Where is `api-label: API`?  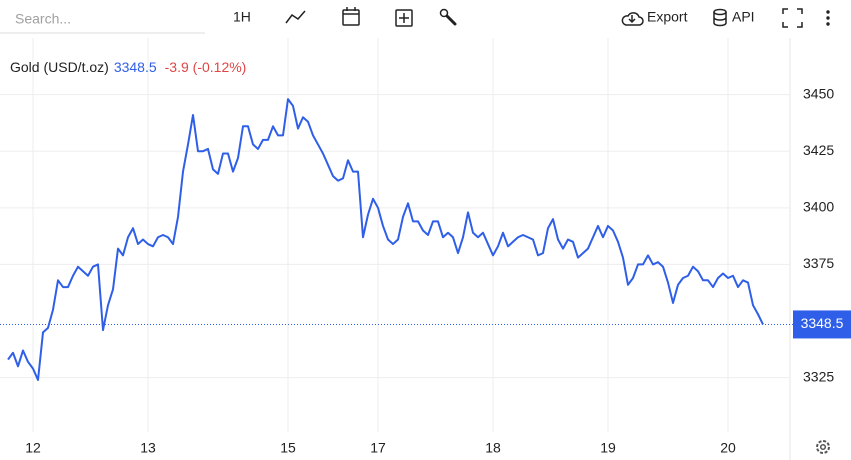 api-label: API is located at coordinates (743, 17).